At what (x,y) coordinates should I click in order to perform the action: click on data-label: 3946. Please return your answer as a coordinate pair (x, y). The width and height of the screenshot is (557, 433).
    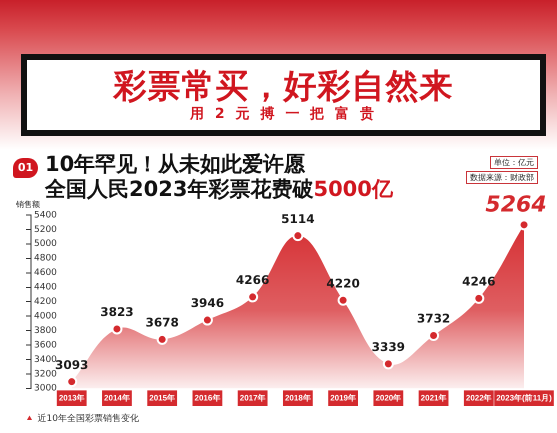
    Looking at the image, I should click on (207, 303).